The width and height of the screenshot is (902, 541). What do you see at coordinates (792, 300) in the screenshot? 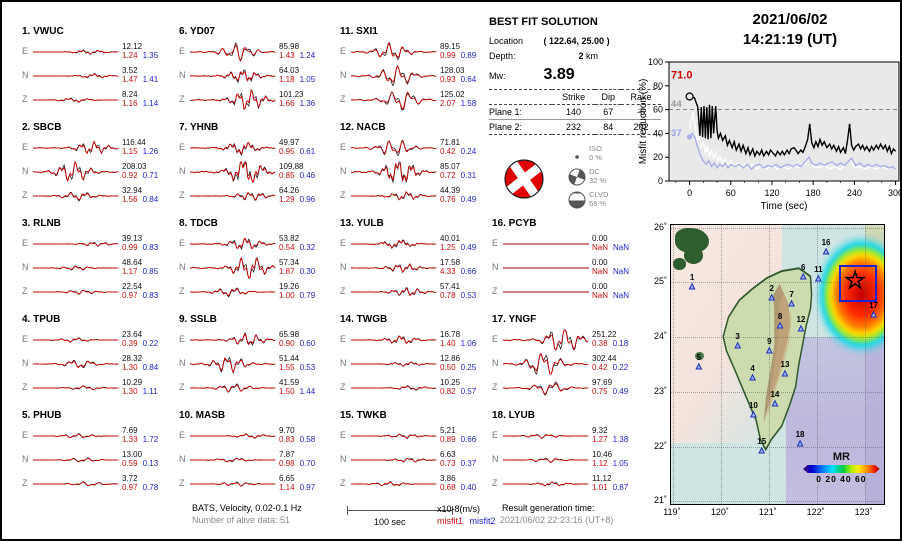
I see `map-station-marker: 7 ▲` at bounding box center [792, 300].